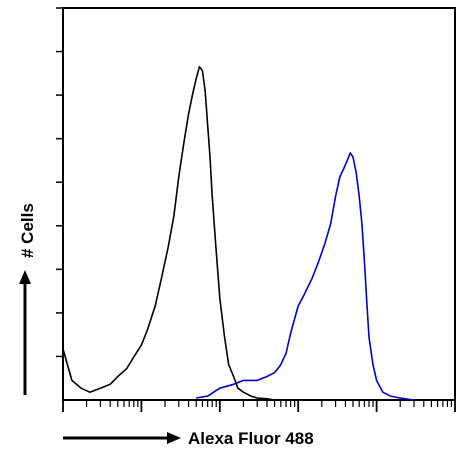 The image size is (460, 467). I want to click on y-axis-ticks, so click(59, 182).